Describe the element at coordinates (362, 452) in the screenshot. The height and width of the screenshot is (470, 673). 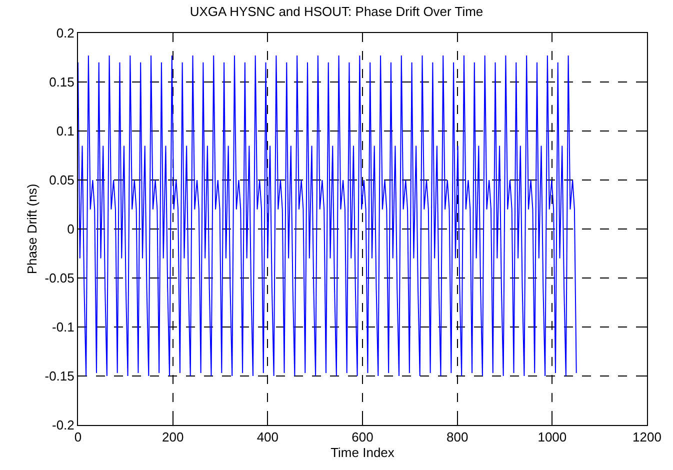
I see `x-axis-title: Time Index` at that location.